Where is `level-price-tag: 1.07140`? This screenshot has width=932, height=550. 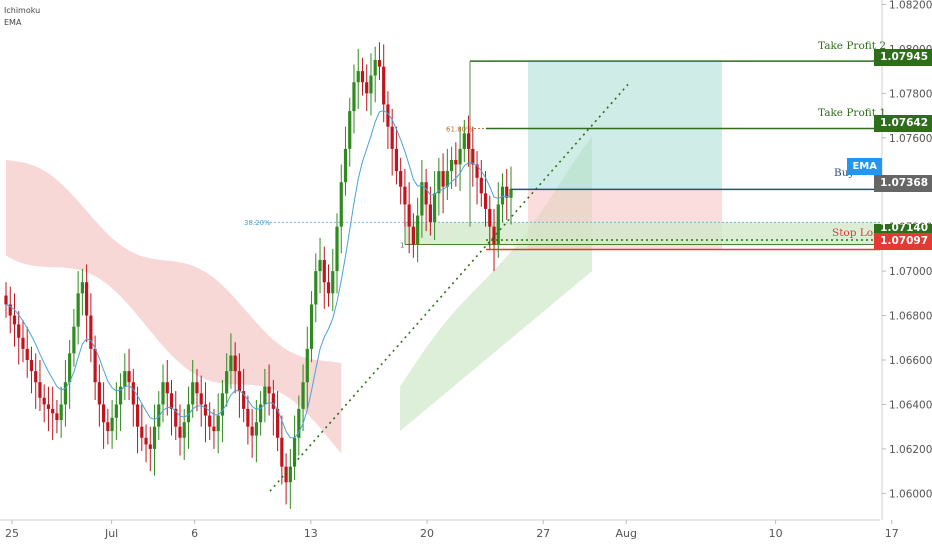
level-price-tag: 1.07140 is located at coordinates (903, 228).